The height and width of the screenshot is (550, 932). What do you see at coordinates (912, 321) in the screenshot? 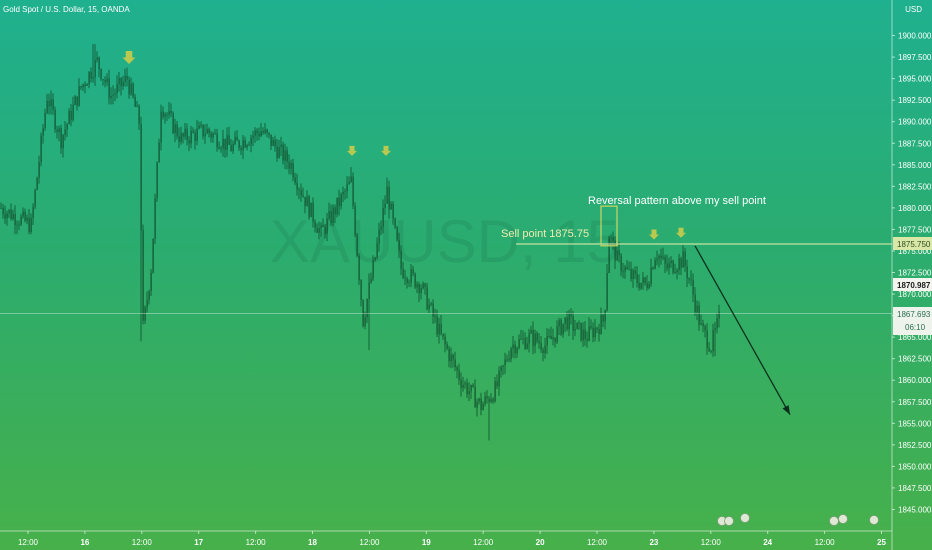
I see `crosshair-price-tag: 1867.693 06:10` at bounding box center [912, 321].